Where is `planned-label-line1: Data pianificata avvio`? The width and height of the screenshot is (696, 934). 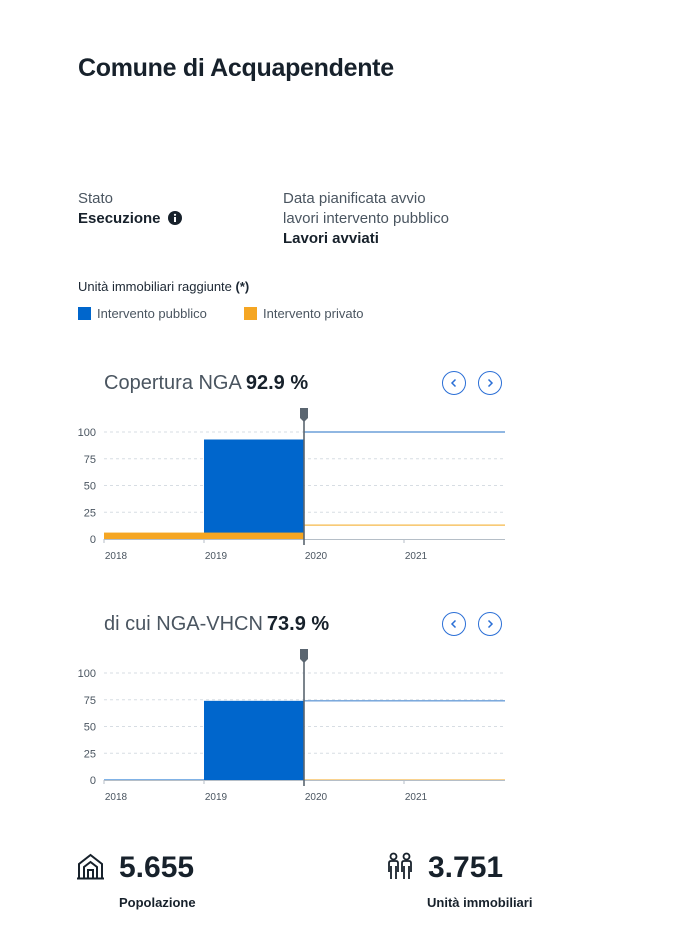 planned-label-line1: Data pianificata avvio is located at coordinates (354, 198).